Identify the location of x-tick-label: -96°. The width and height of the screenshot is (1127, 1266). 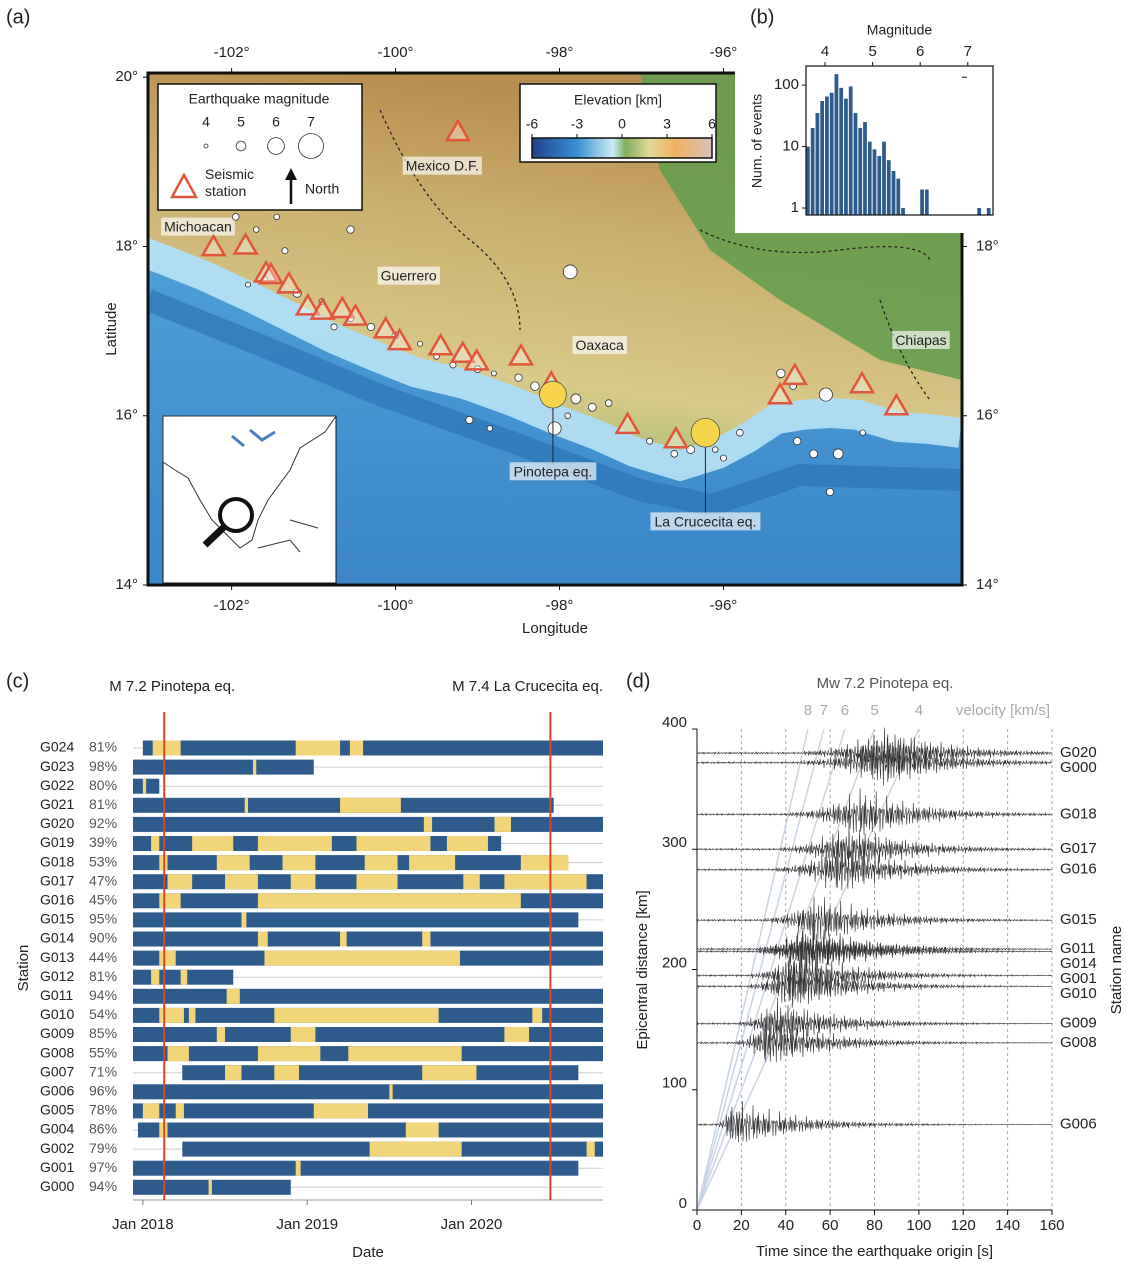
(724, 605).